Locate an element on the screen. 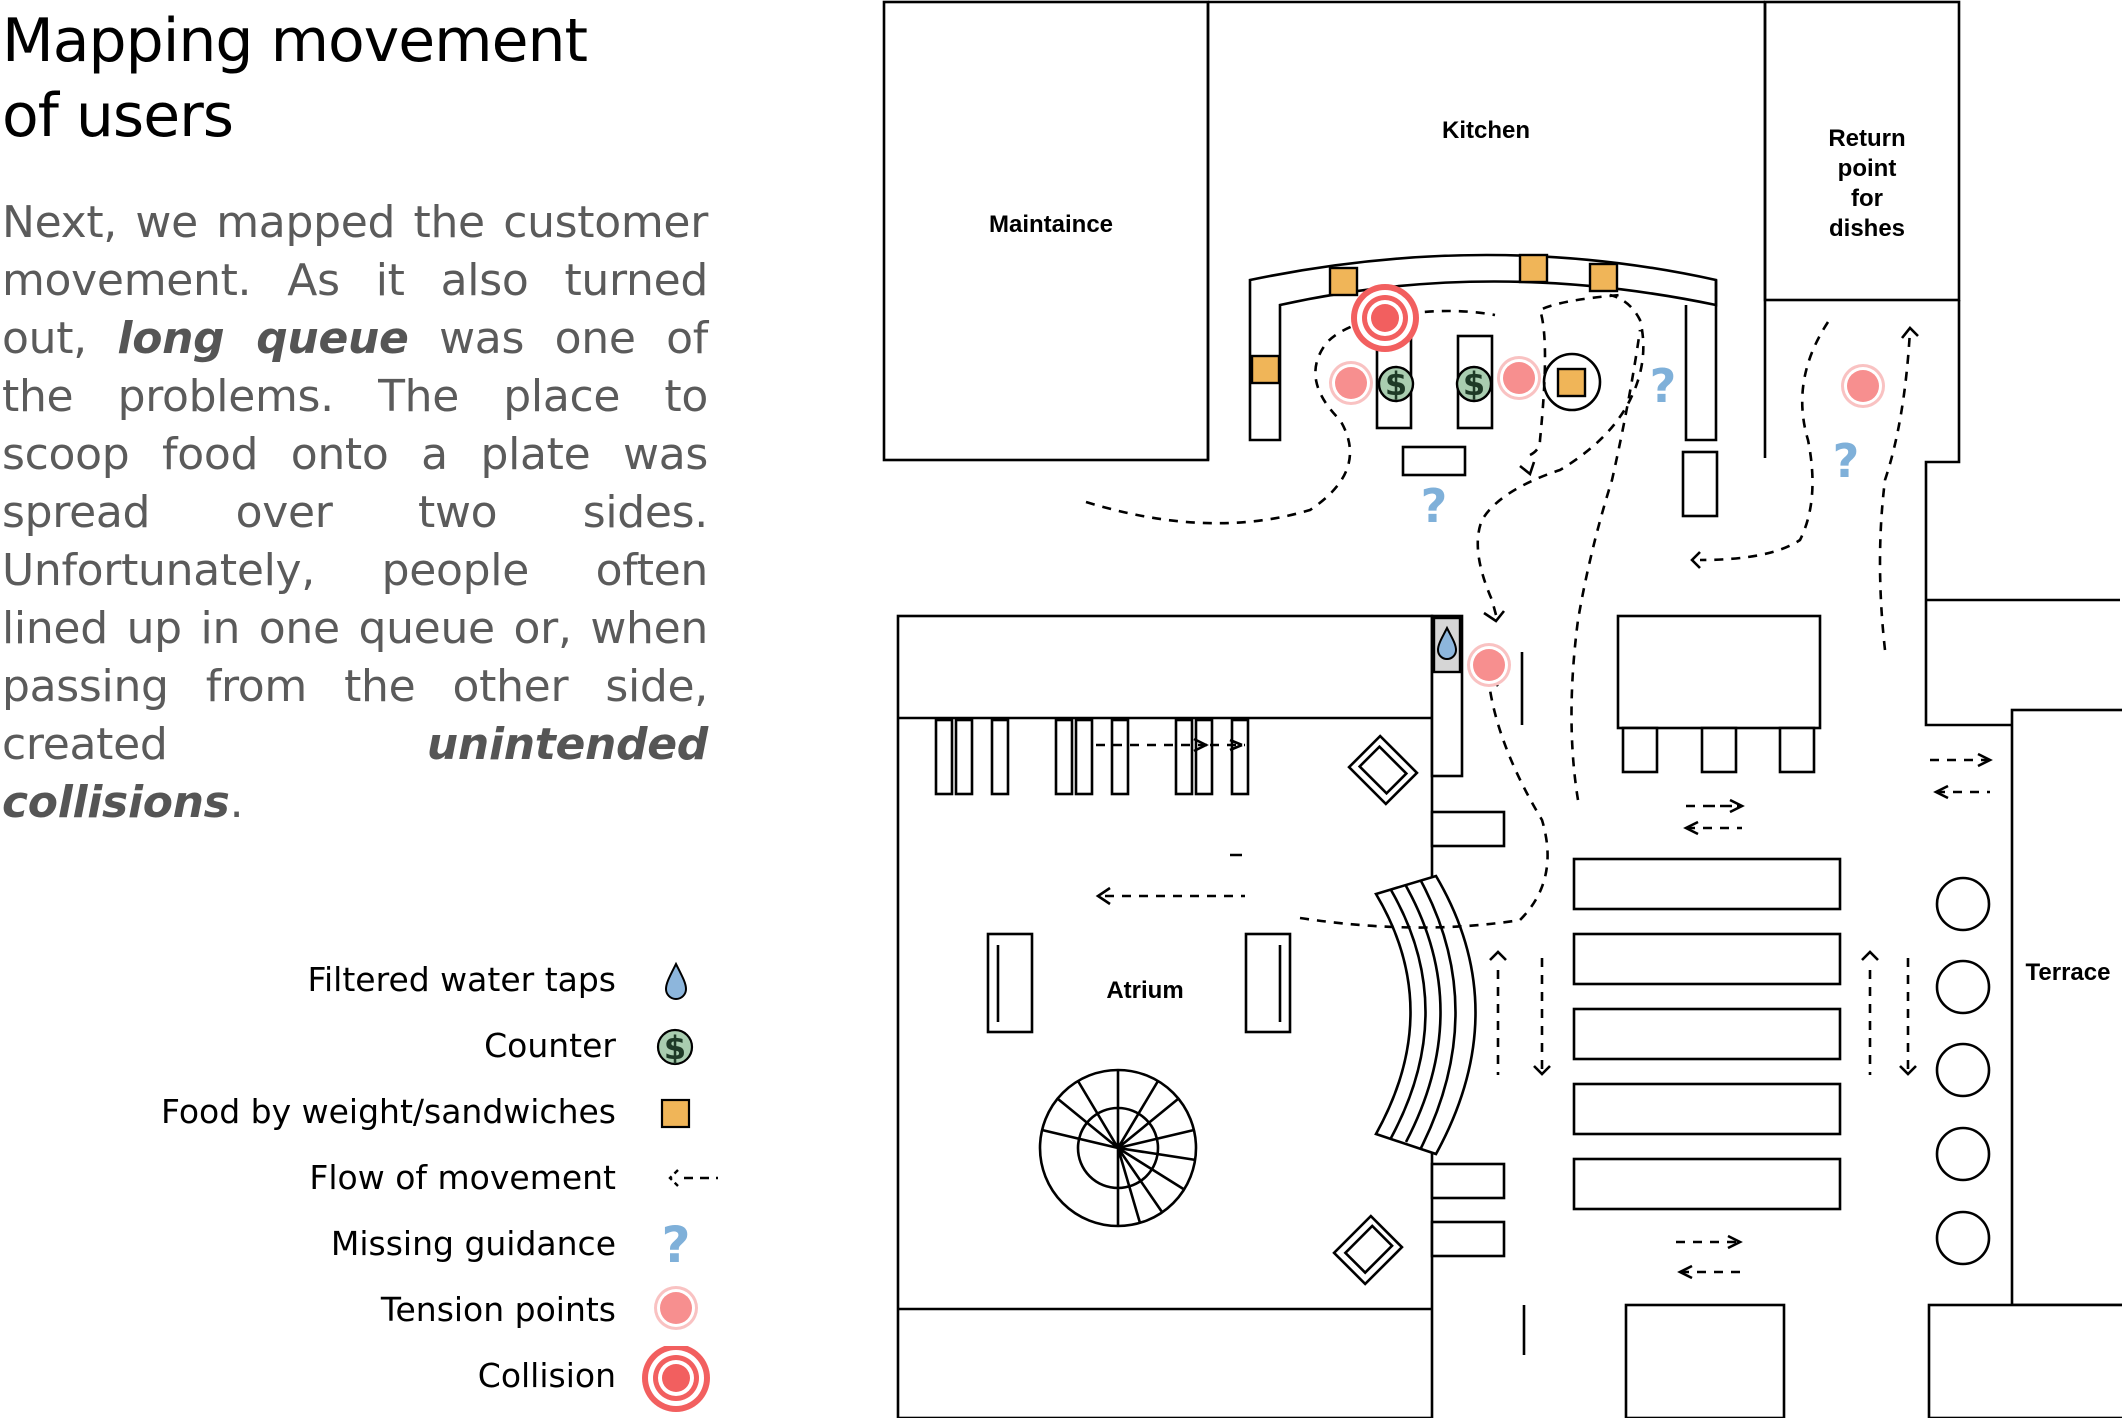 The width and height of the screenshot is (2122, 1418). title-line-2: of users is located at coordinates (118, 116).